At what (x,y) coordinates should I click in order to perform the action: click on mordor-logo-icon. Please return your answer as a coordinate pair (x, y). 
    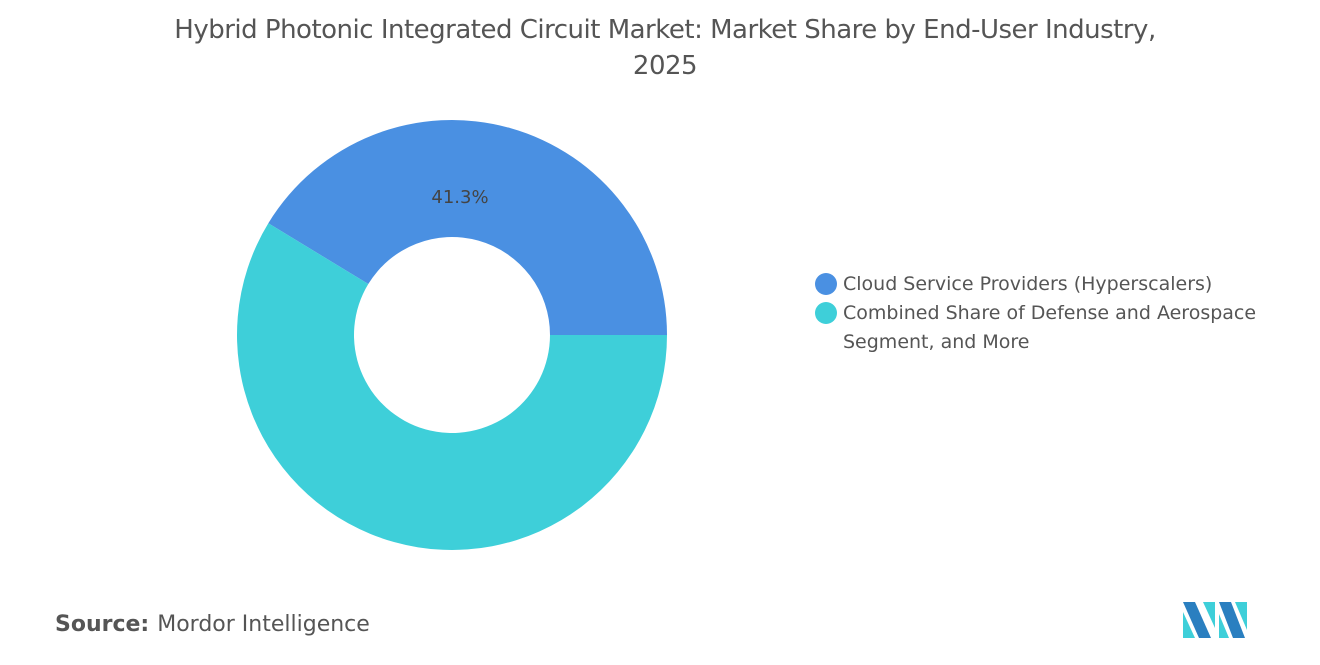
    Looking at the image, I should click on (1215, 620).